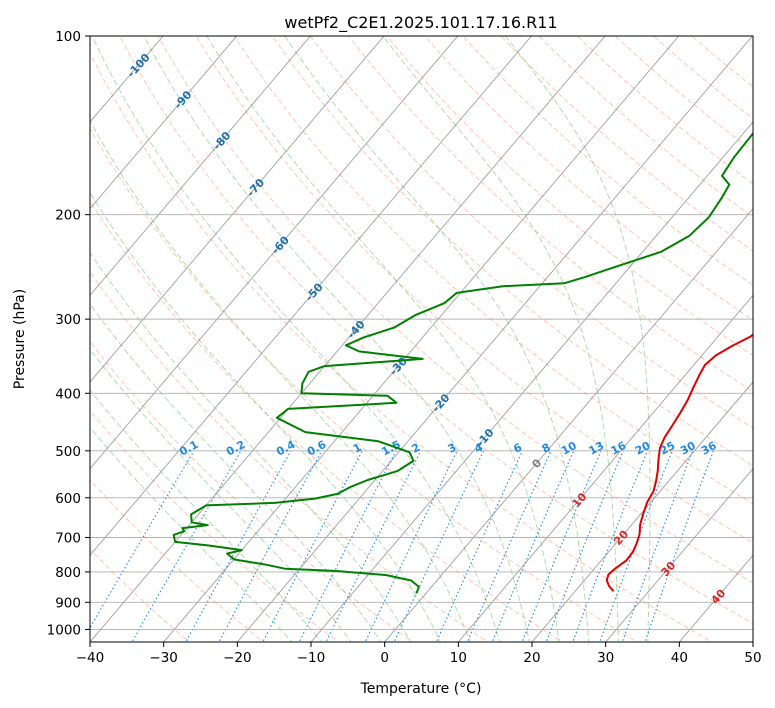  What do you see at coordinates (415, 448) in the screenshot?
I see `mixing-ratio-label: 2` at bounding box center [415, 448].